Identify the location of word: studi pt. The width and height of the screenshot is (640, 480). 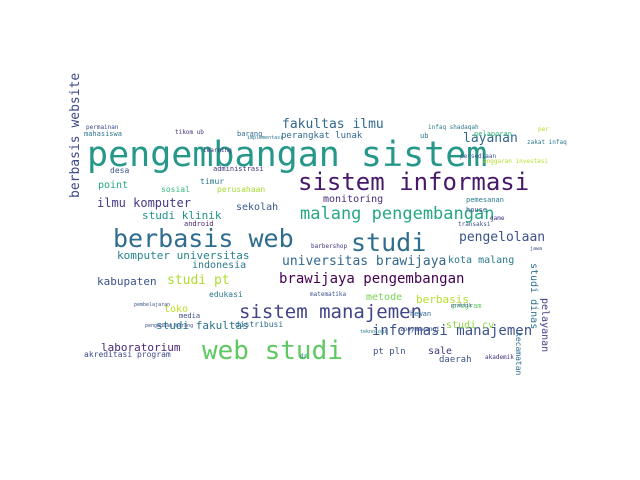
(198, 280).